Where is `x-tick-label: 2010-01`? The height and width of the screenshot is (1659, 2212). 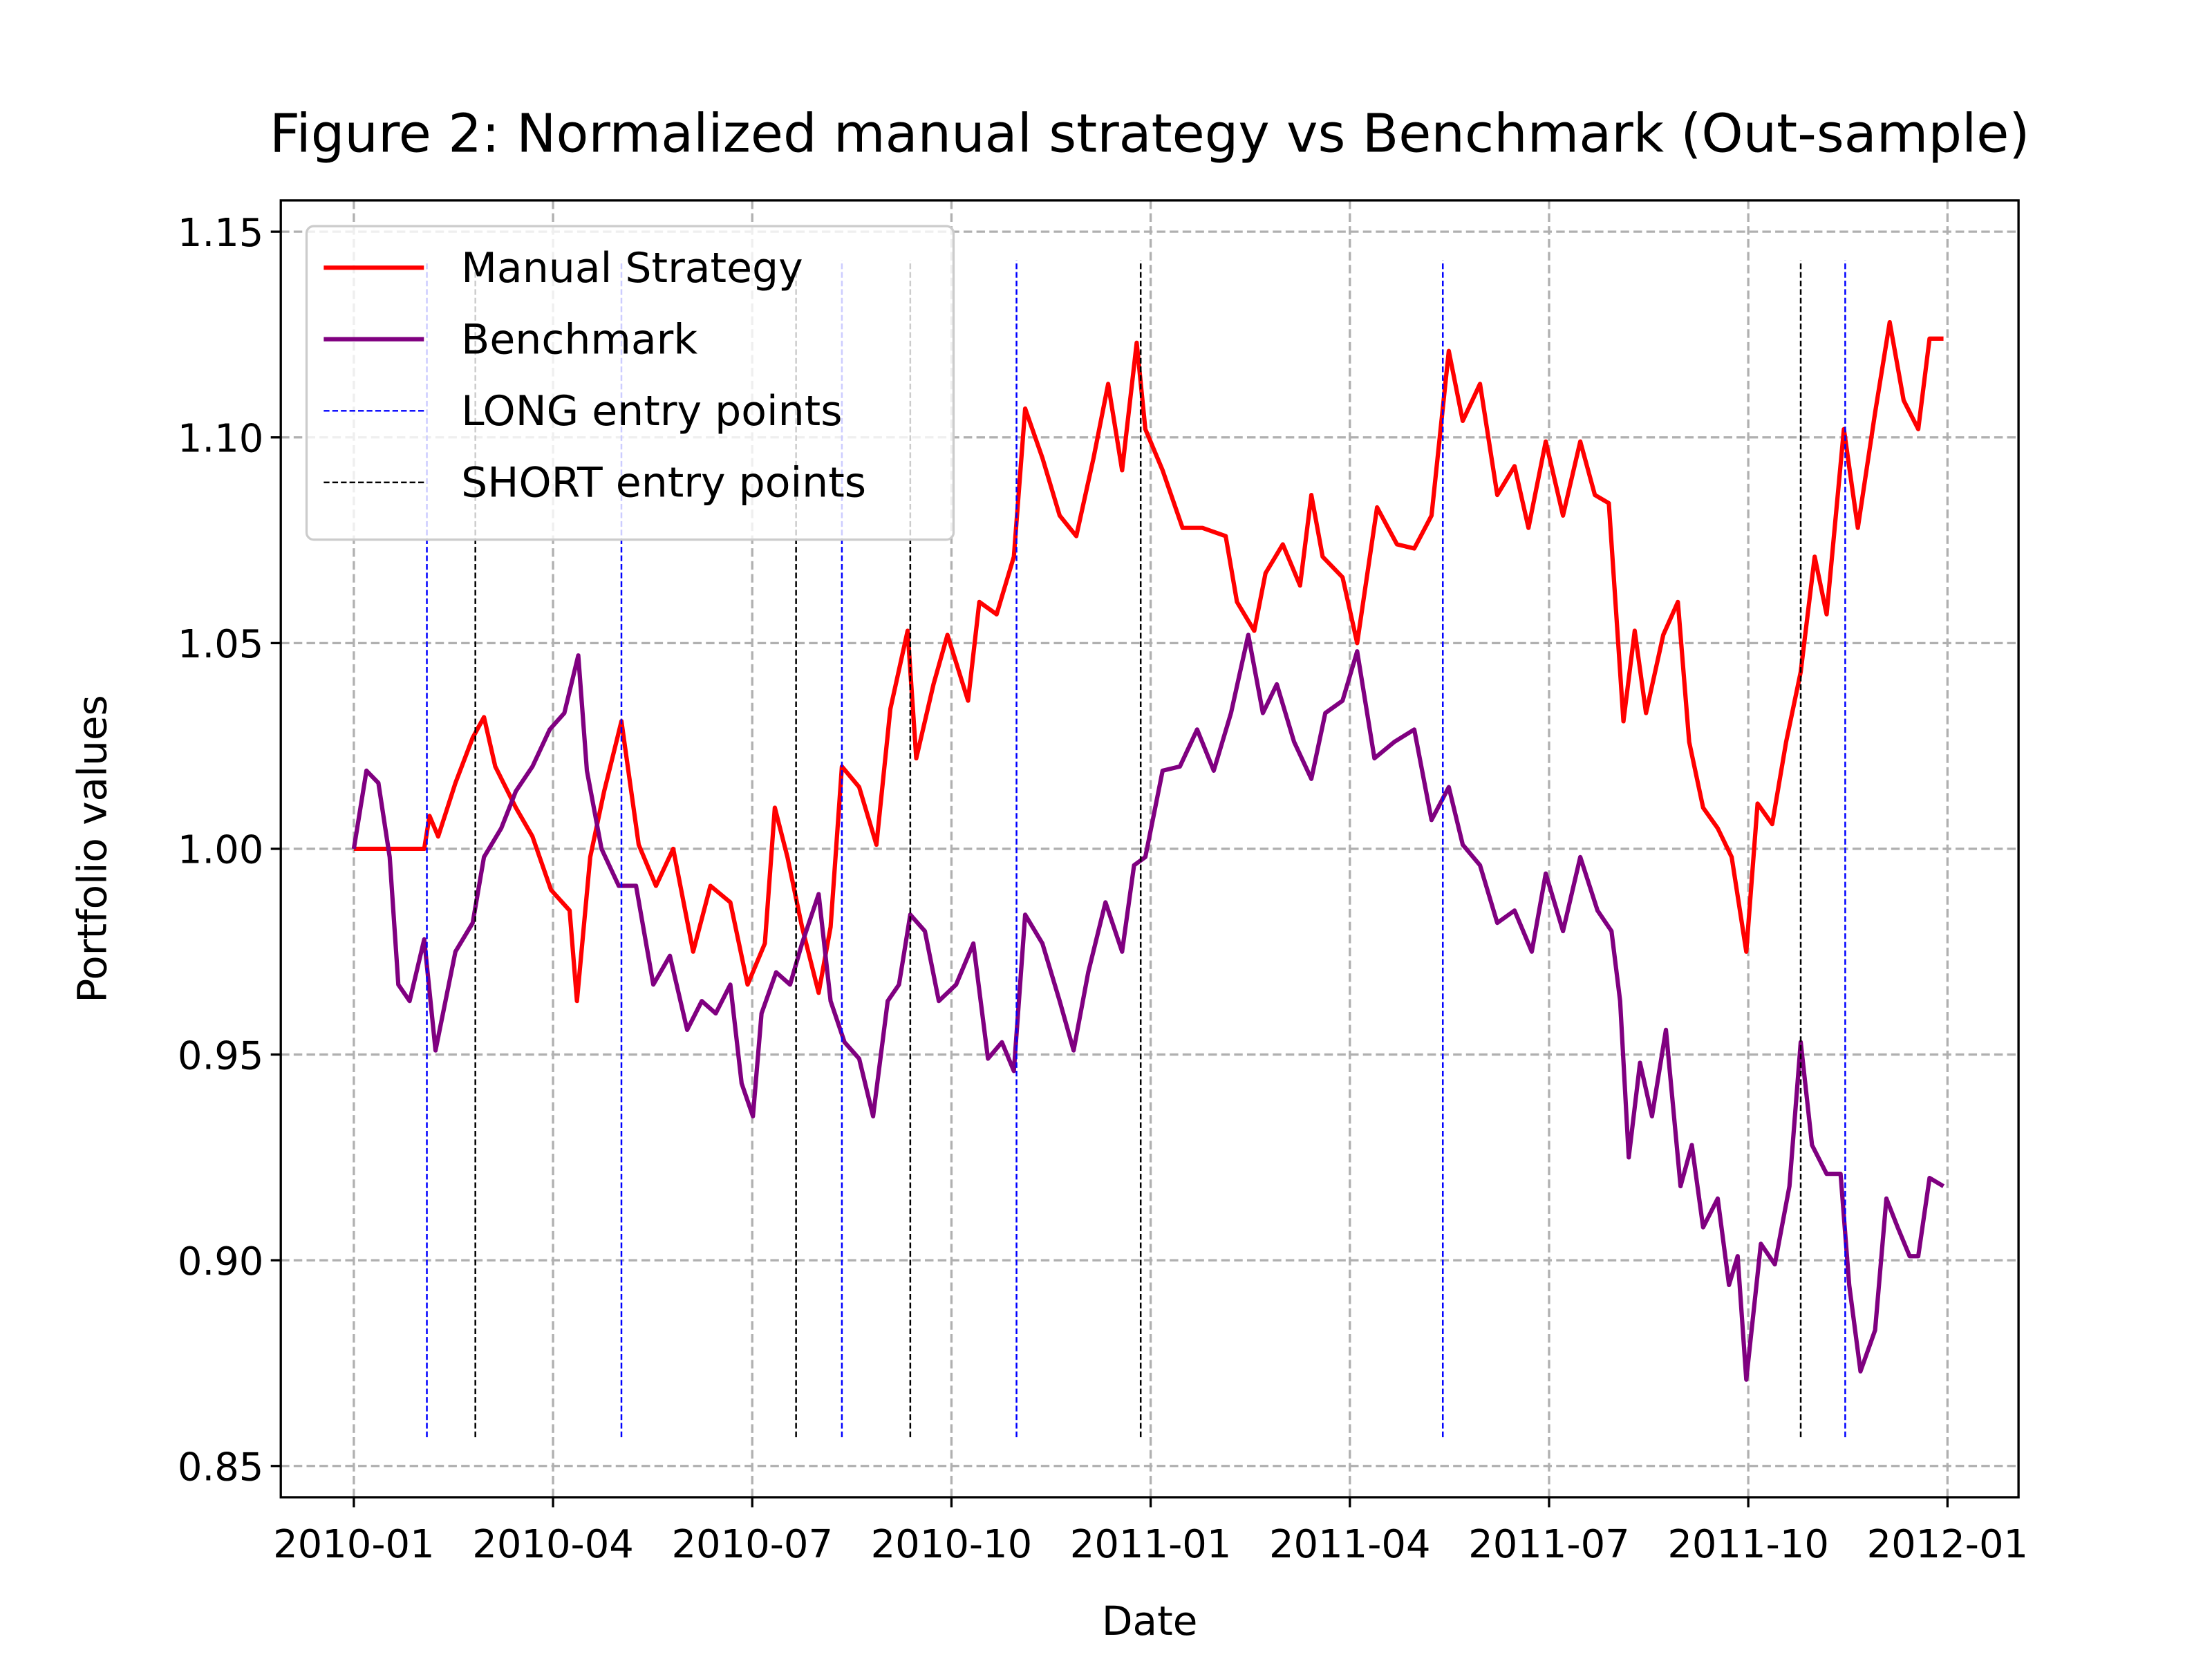
x-tick-label: 2010-01 is located at coordinates (354, 1544).